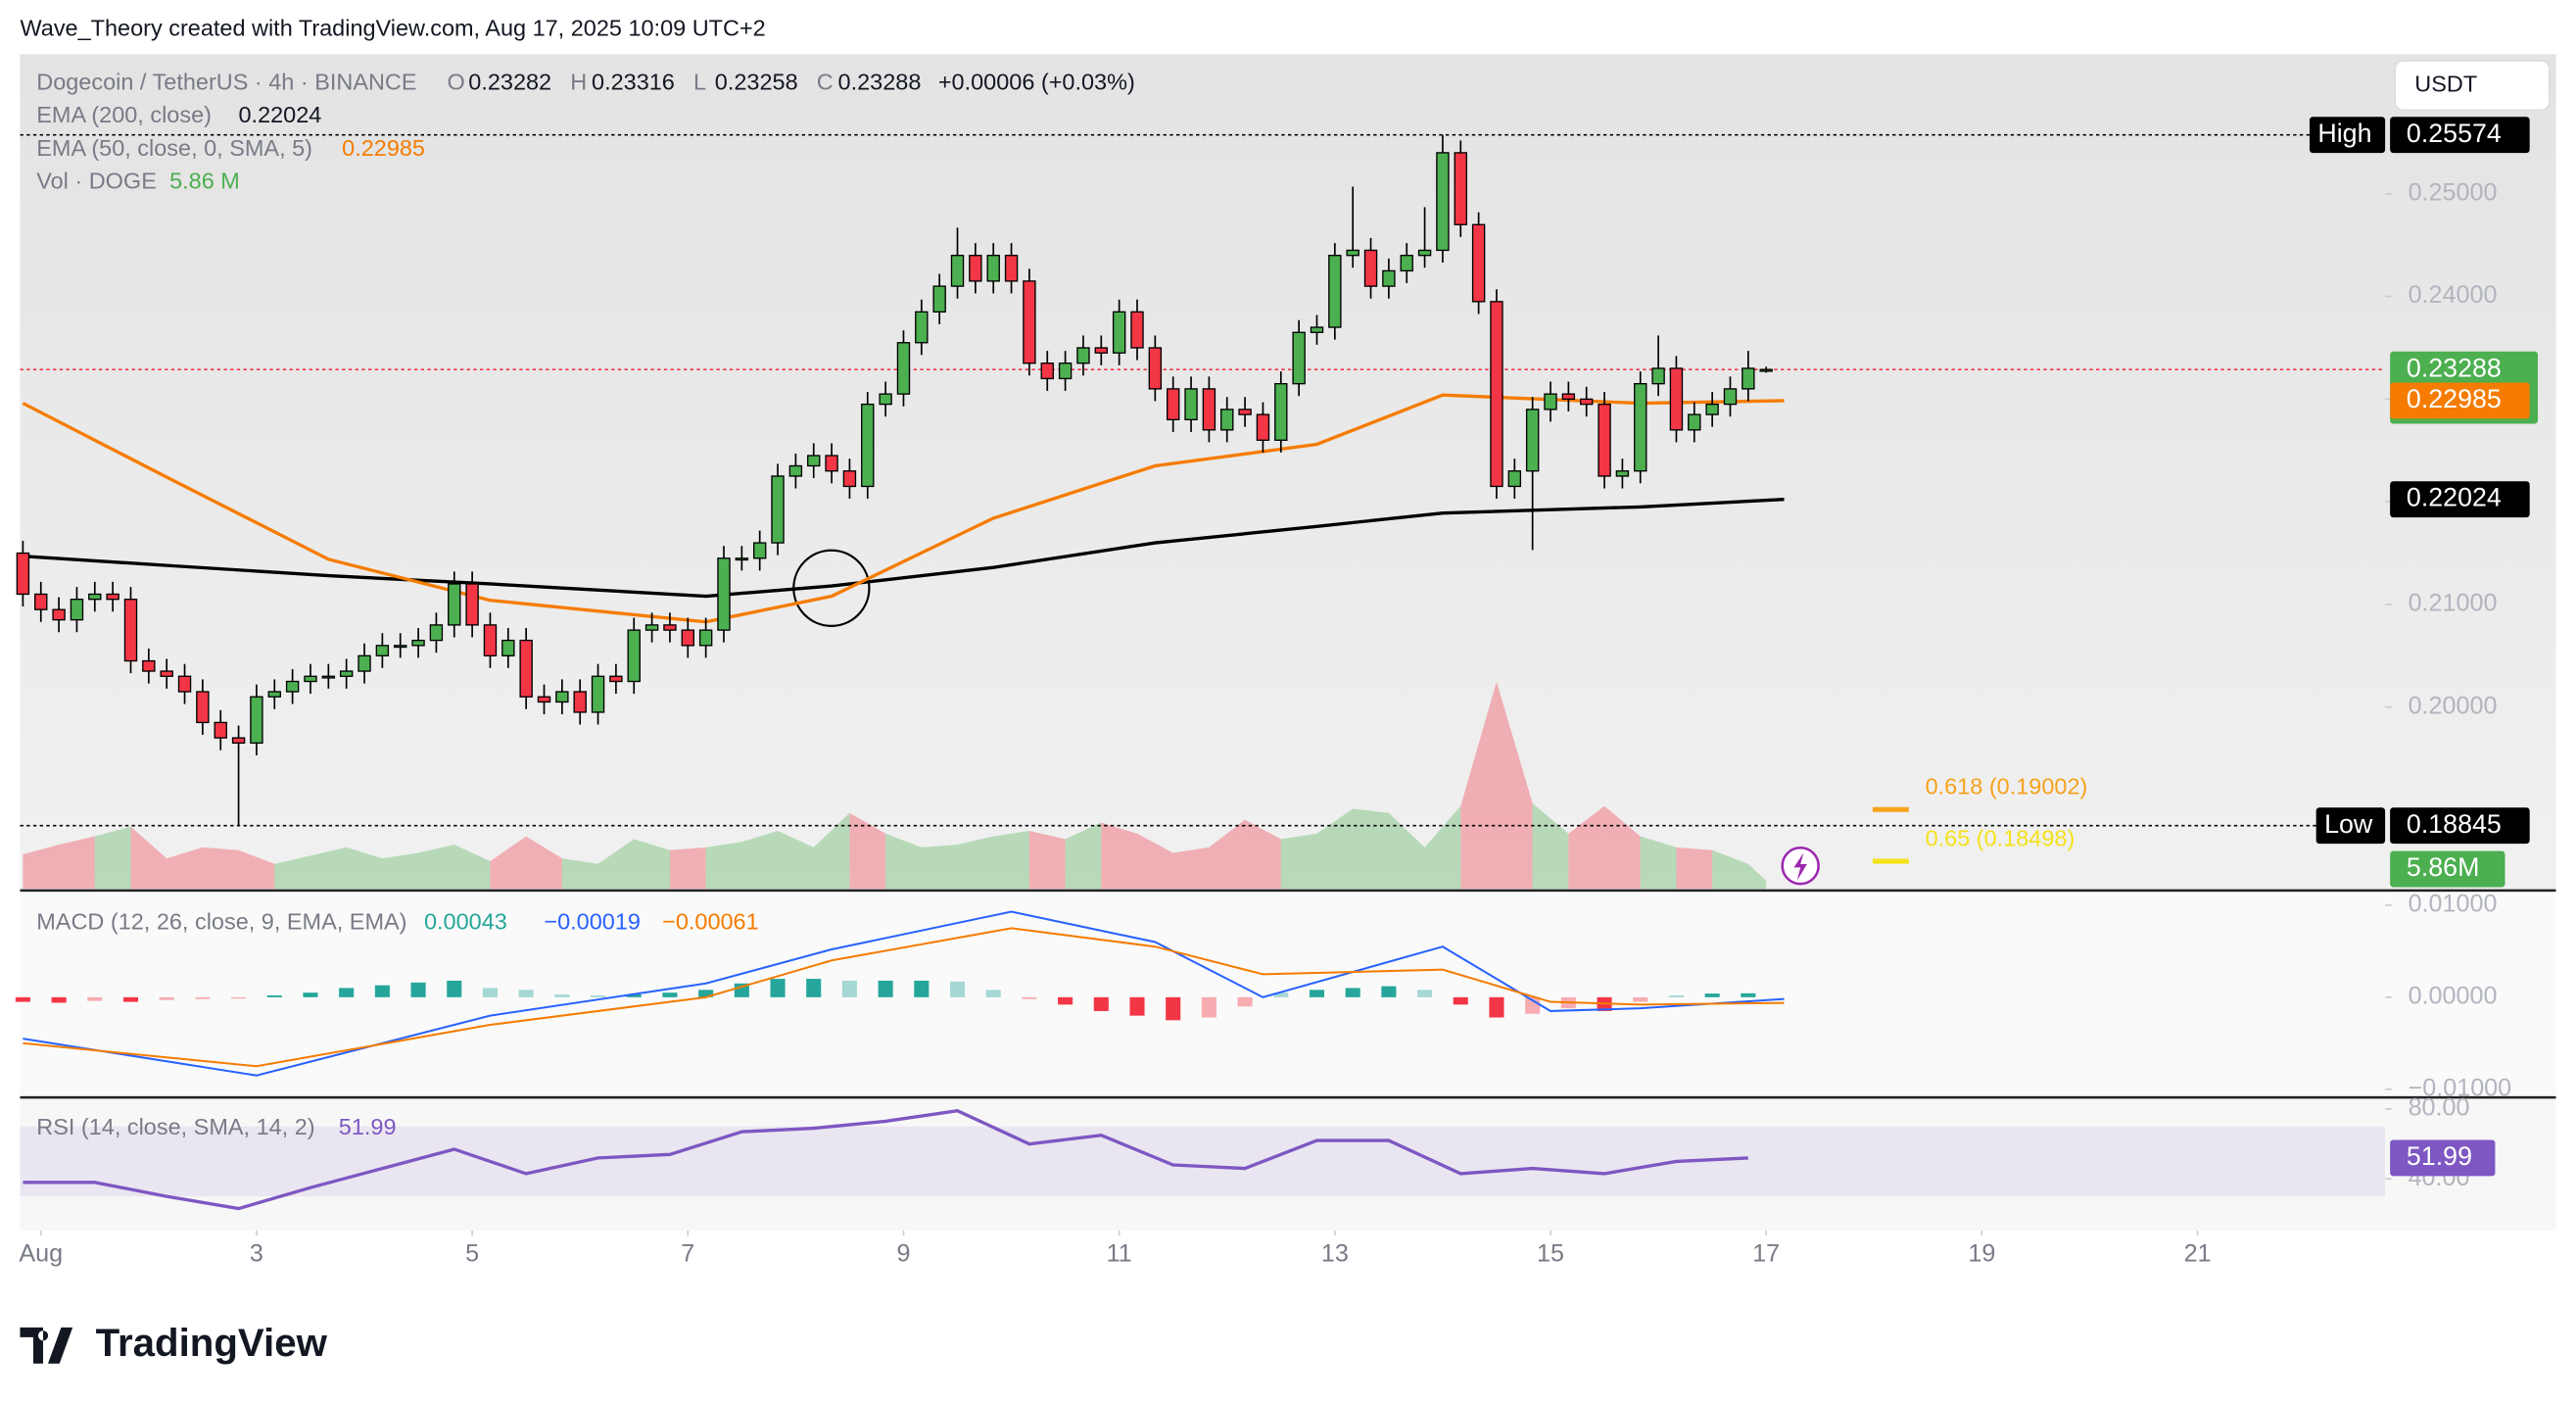 The width and height of the screenshot is (2576, 1403). Describe the element at coordinates (2344, 133) in the screenshot. I see `high-label: High` at that location.